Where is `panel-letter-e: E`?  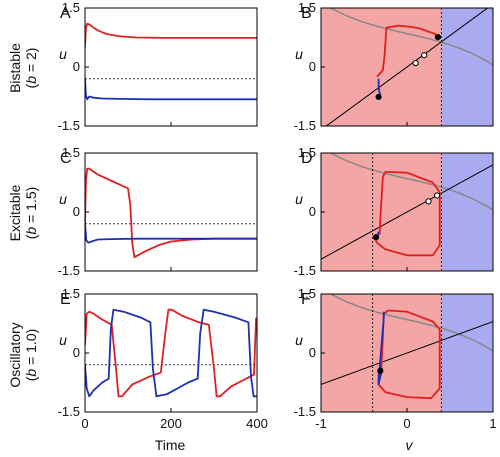 panel-letter-e: E is located at coordinates (65, 299).